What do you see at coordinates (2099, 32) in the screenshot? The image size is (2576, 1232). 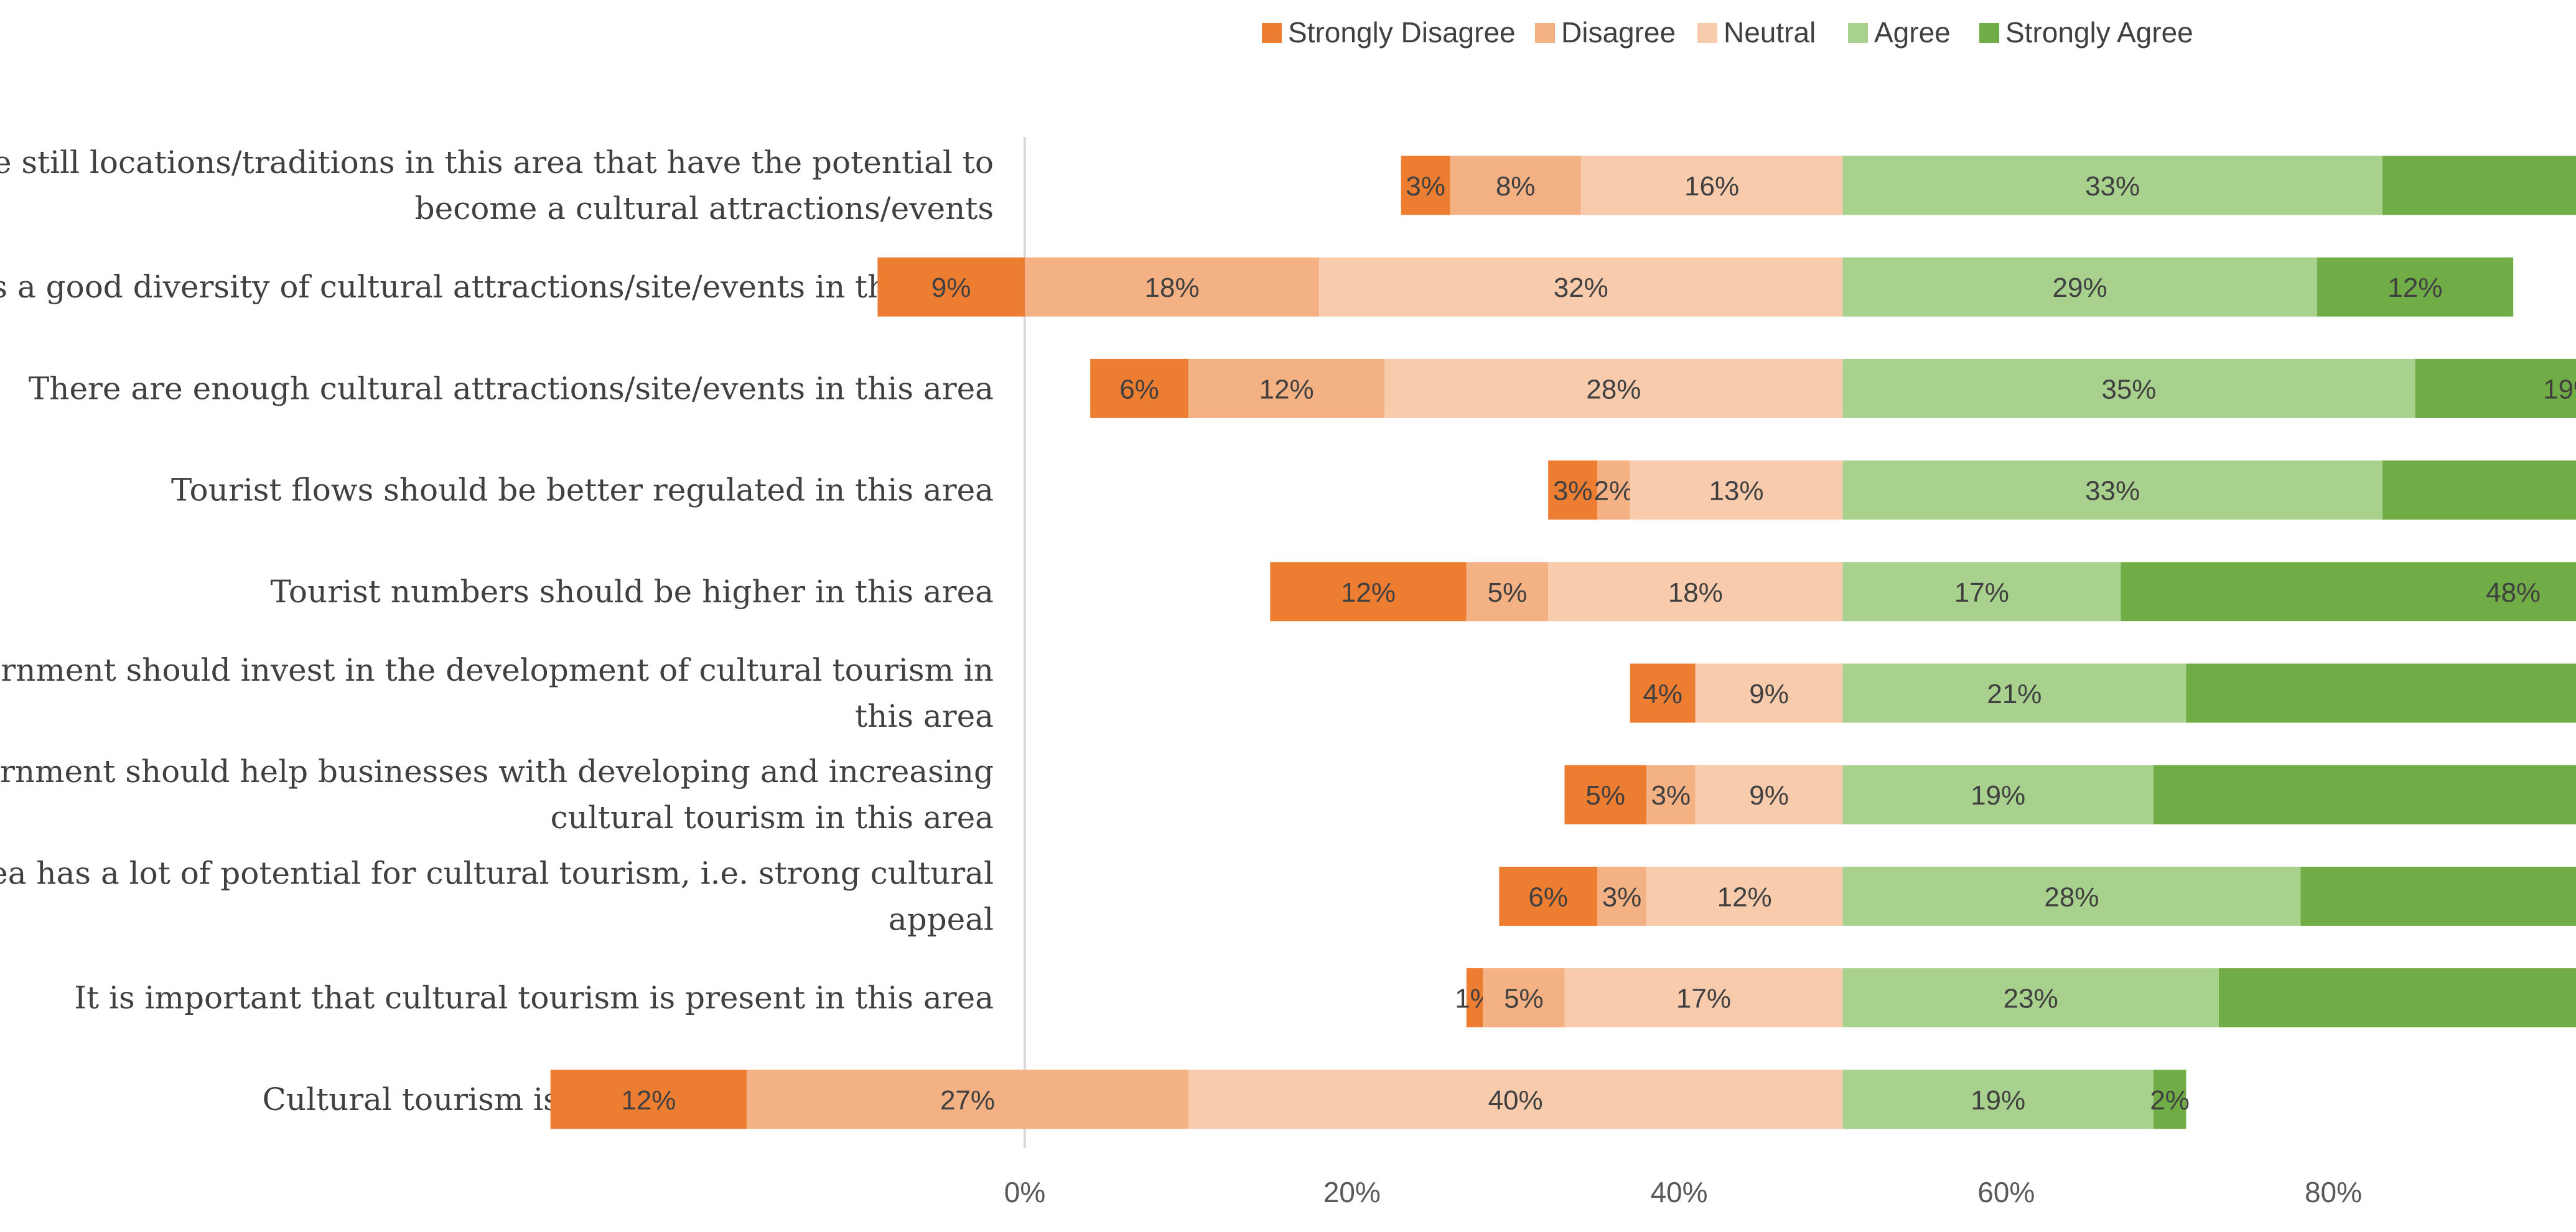 I see `legend-label: Strongly Agree` at bounding box center [2099, 32].